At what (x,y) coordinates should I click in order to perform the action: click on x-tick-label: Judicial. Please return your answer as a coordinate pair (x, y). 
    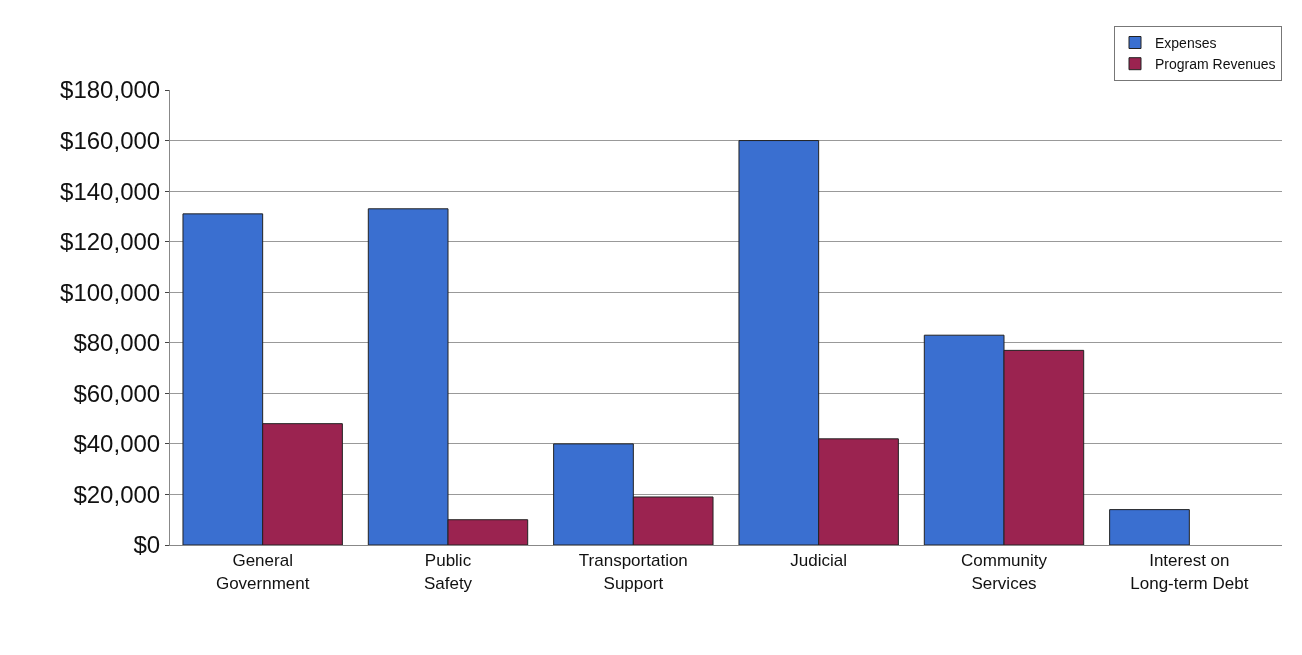
    Looking at the image, I should click on (819, 561).